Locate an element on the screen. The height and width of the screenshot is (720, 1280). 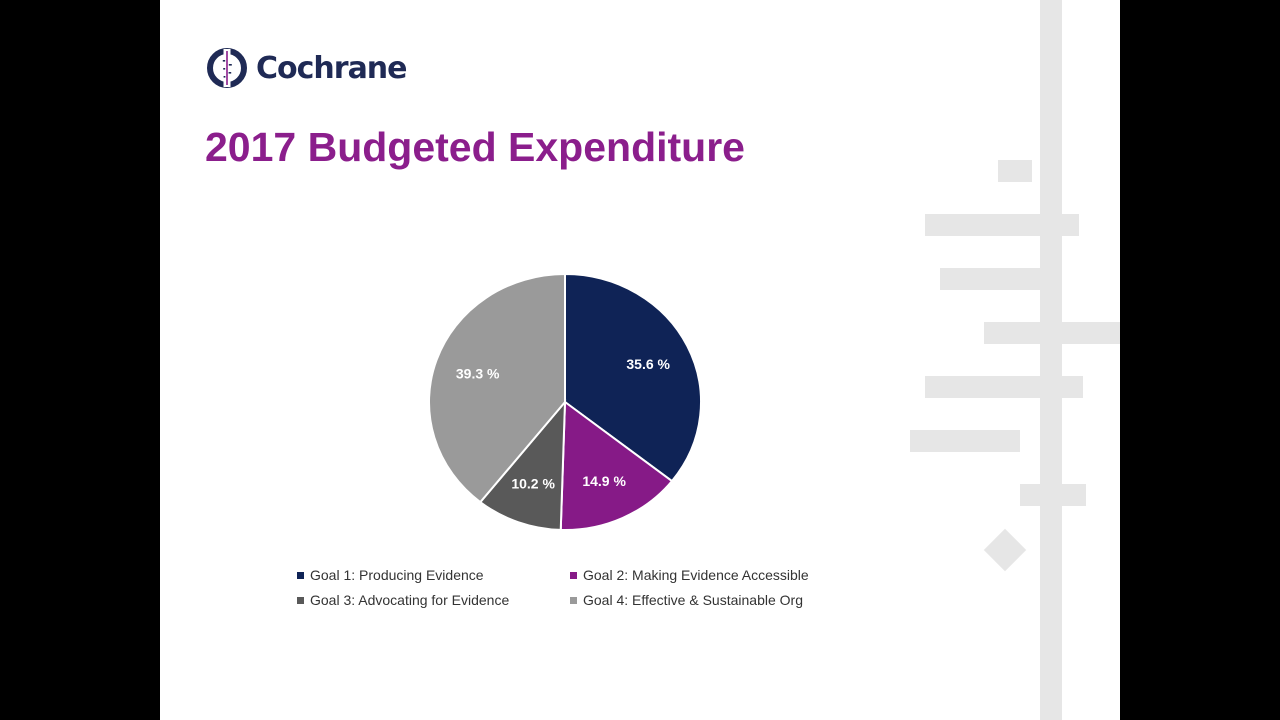
pie-data-label-goal-3: 10.2 % is located at coordinates (533, 484).